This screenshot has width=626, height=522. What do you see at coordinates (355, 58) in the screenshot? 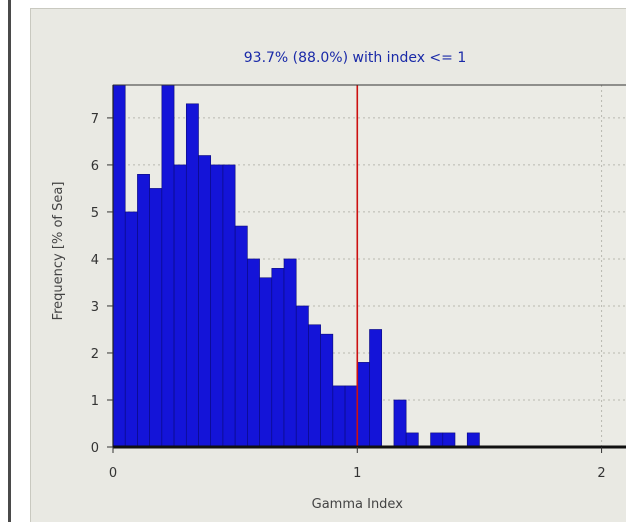
I see `chart-title: 93.7% (88.0%) with index <= 1` at bounding box center [355, 58].